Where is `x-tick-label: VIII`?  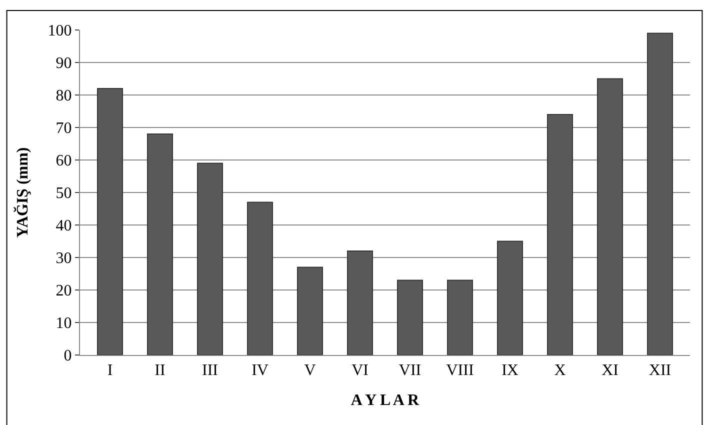 x-tick-label: VIII is located at coordinates (460, 371).